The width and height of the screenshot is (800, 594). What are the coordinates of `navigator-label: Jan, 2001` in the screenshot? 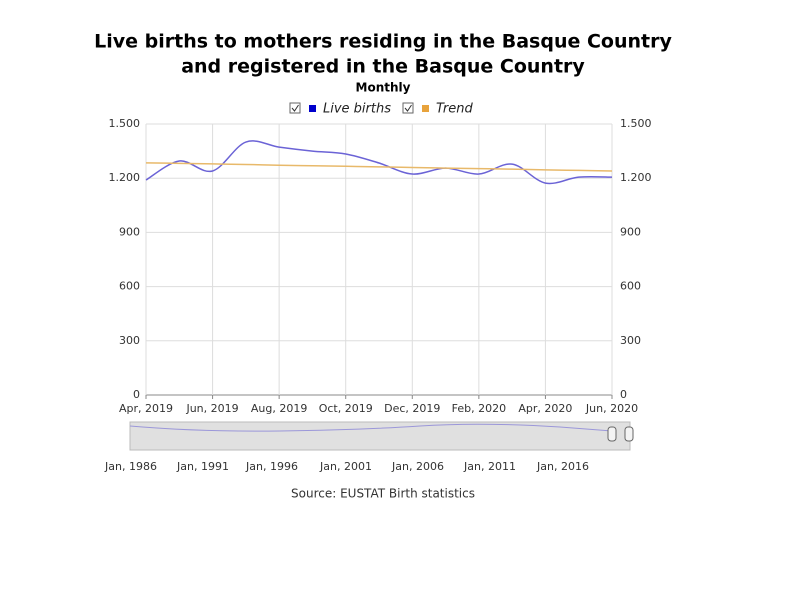 It's located at (345, 466).